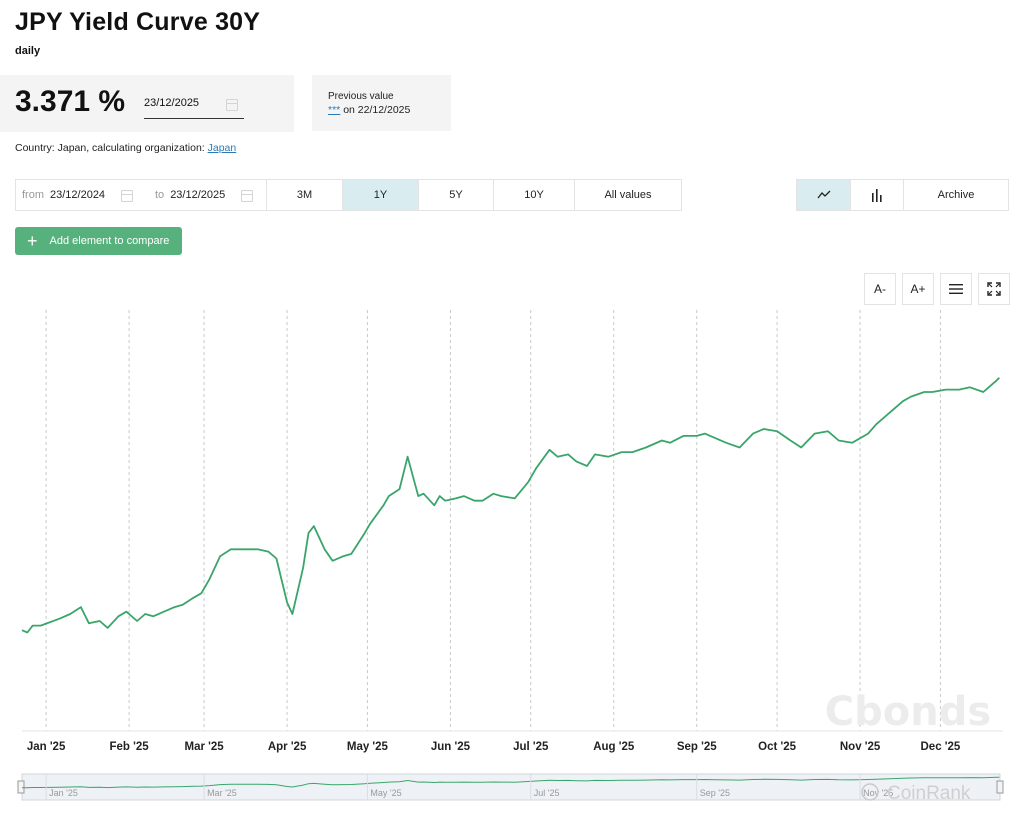  I want to click on archive-button: Archive, so click(955, 195).